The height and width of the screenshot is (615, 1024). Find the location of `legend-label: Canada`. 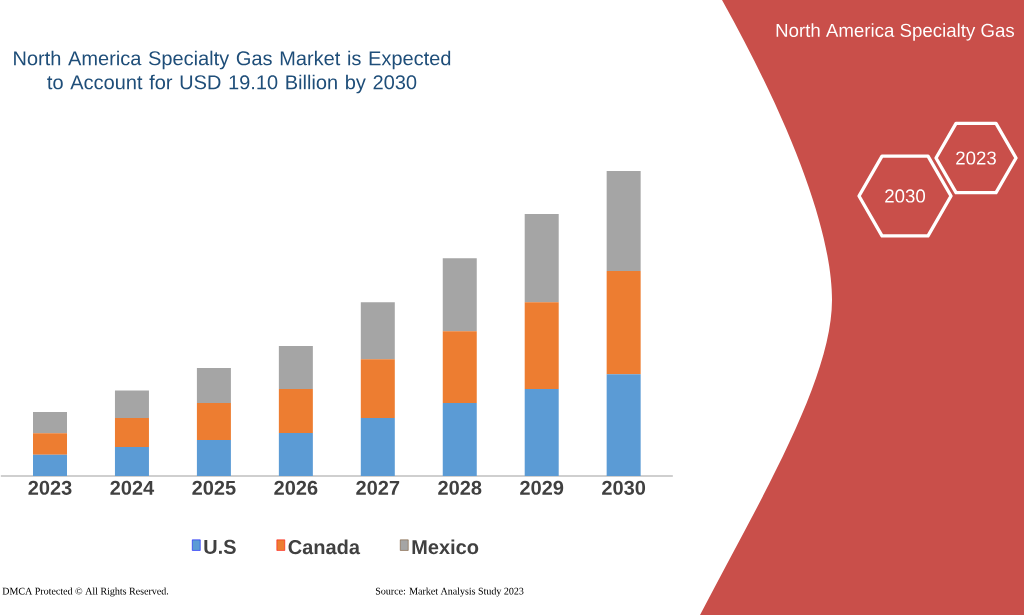

legend-label: Canada is located at coordinates (324, 547).